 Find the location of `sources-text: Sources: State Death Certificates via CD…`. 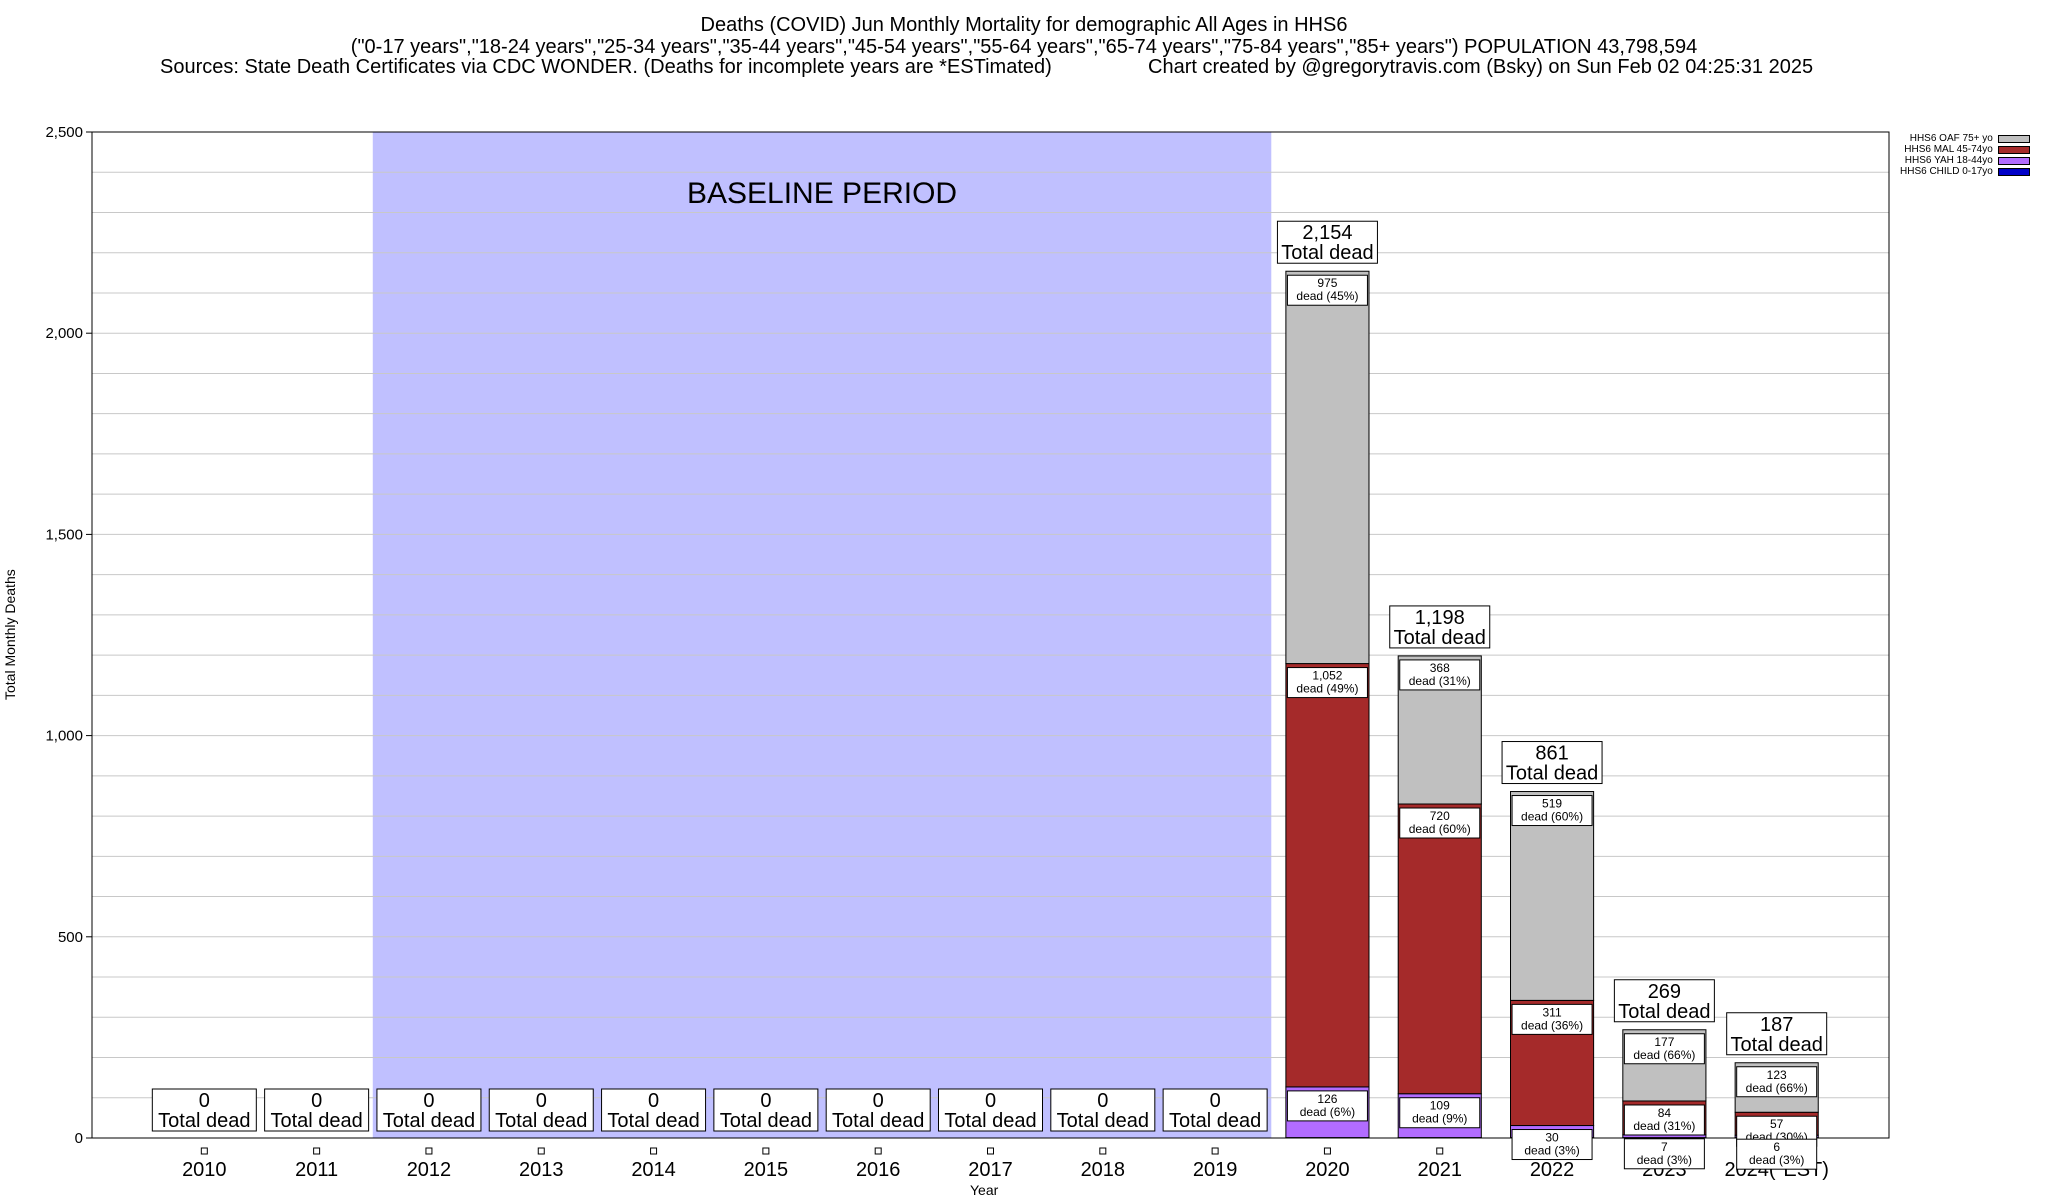

sources-text: Sources: State Death Certificates via CD… is located at coordinates (606, 67).